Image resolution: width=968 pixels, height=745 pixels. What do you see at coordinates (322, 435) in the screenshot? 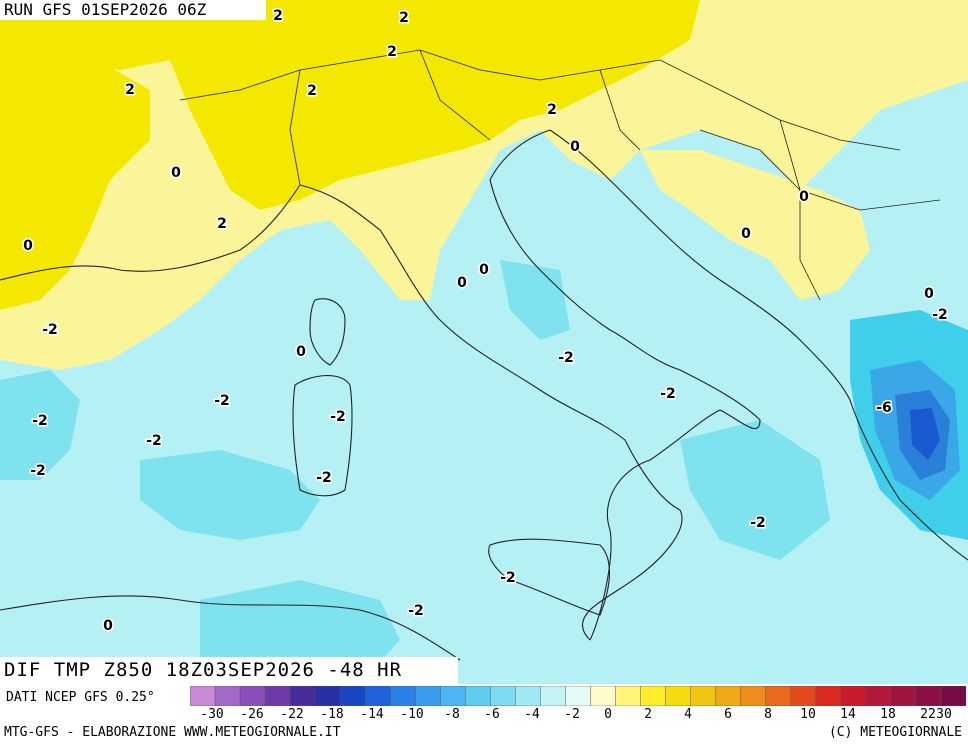
I see `coast-sardinia` at bounding box center [322, 435].